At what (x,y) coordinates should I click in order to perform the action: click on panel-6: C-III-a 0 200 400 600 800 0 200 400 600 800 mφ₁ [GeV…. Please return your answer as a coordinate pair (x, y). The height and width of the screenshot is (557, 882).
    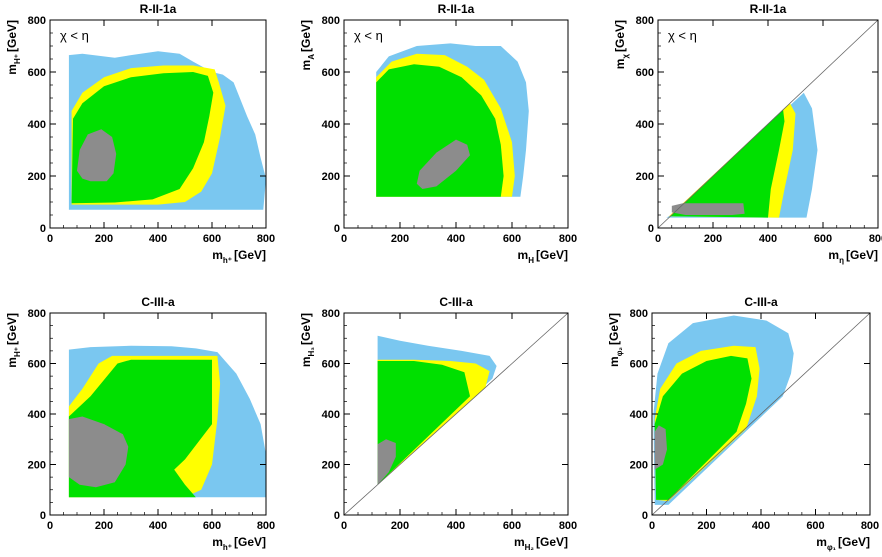
    Looking at the image, I should click on (743, 423).